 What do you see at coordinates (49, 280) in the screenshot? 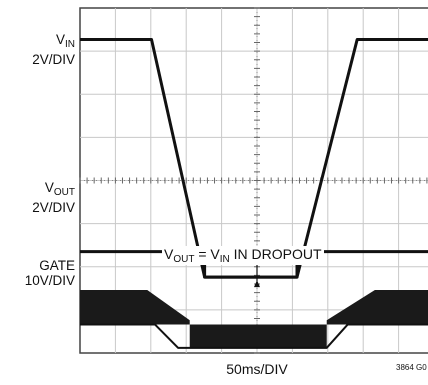
I see `gate-scale: 10V/DIV` at bounding box center [49, 280].